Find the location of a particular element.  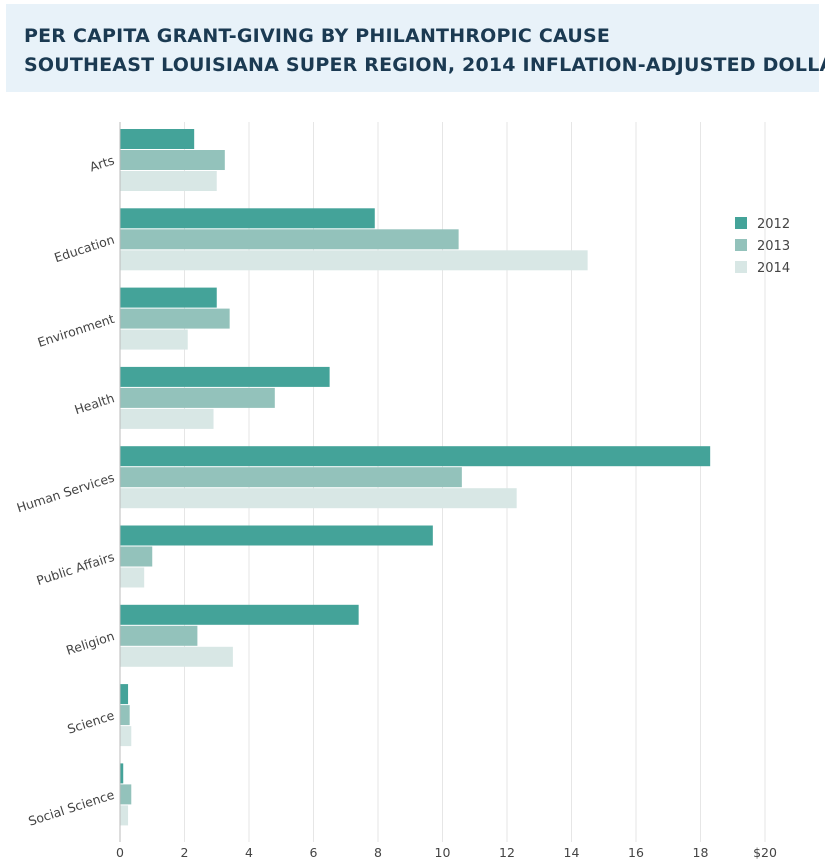

legend-swatch-2014 is located at coordinates (741, 267).